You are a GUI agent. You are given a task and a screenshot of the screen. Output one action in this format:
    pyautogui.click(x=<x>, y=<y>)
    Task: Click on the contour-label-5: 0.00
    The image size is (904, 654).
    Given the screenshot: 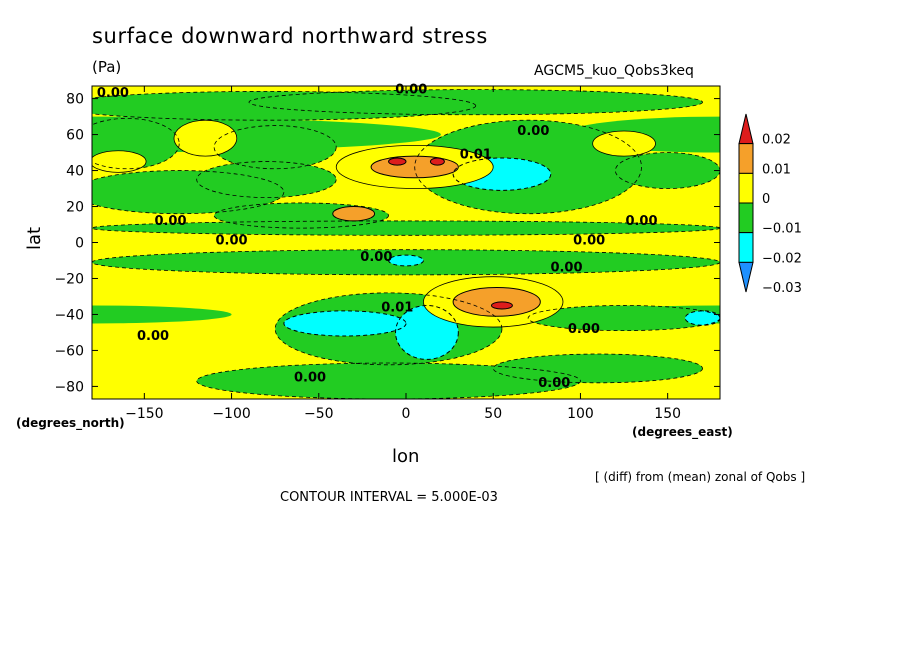 What is the action you would take?
    pyautogui.click(x=641, y=221)
    